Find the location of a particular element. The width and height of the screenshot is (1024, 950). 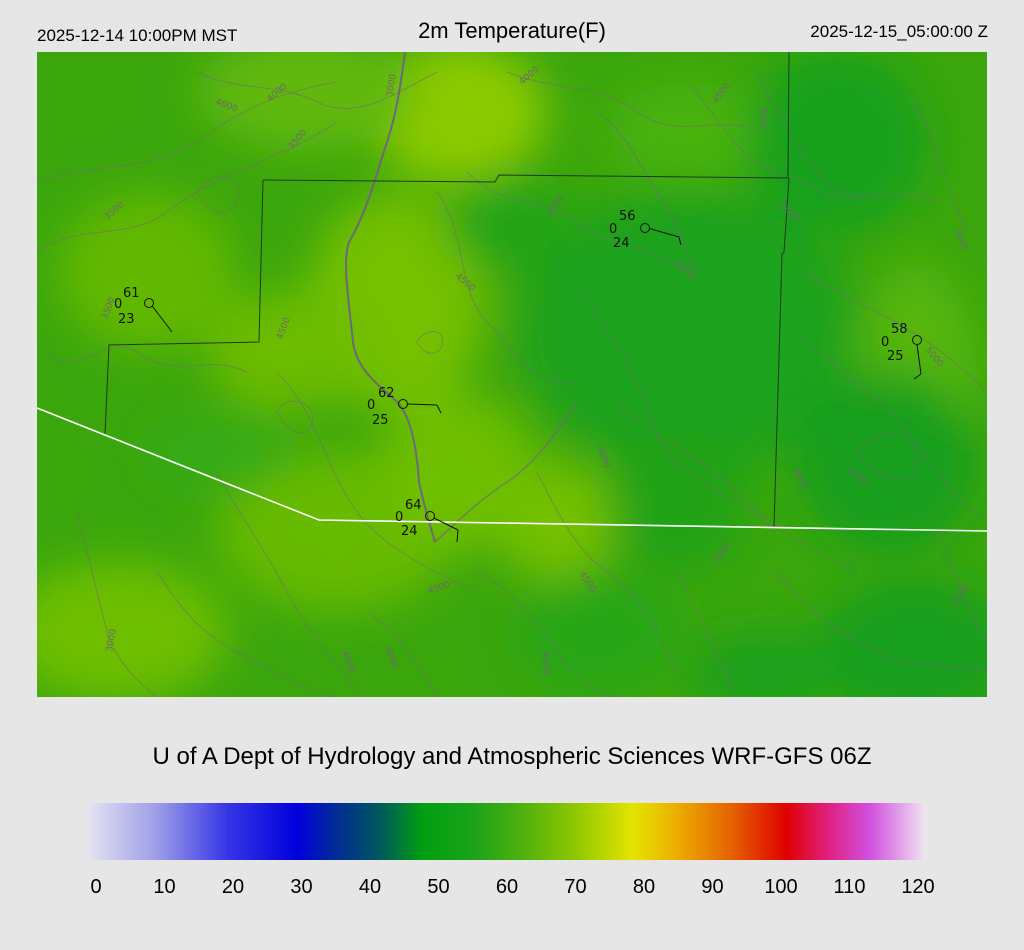

colorbar-tick-label: 50 is located at coordinates (438, 887).